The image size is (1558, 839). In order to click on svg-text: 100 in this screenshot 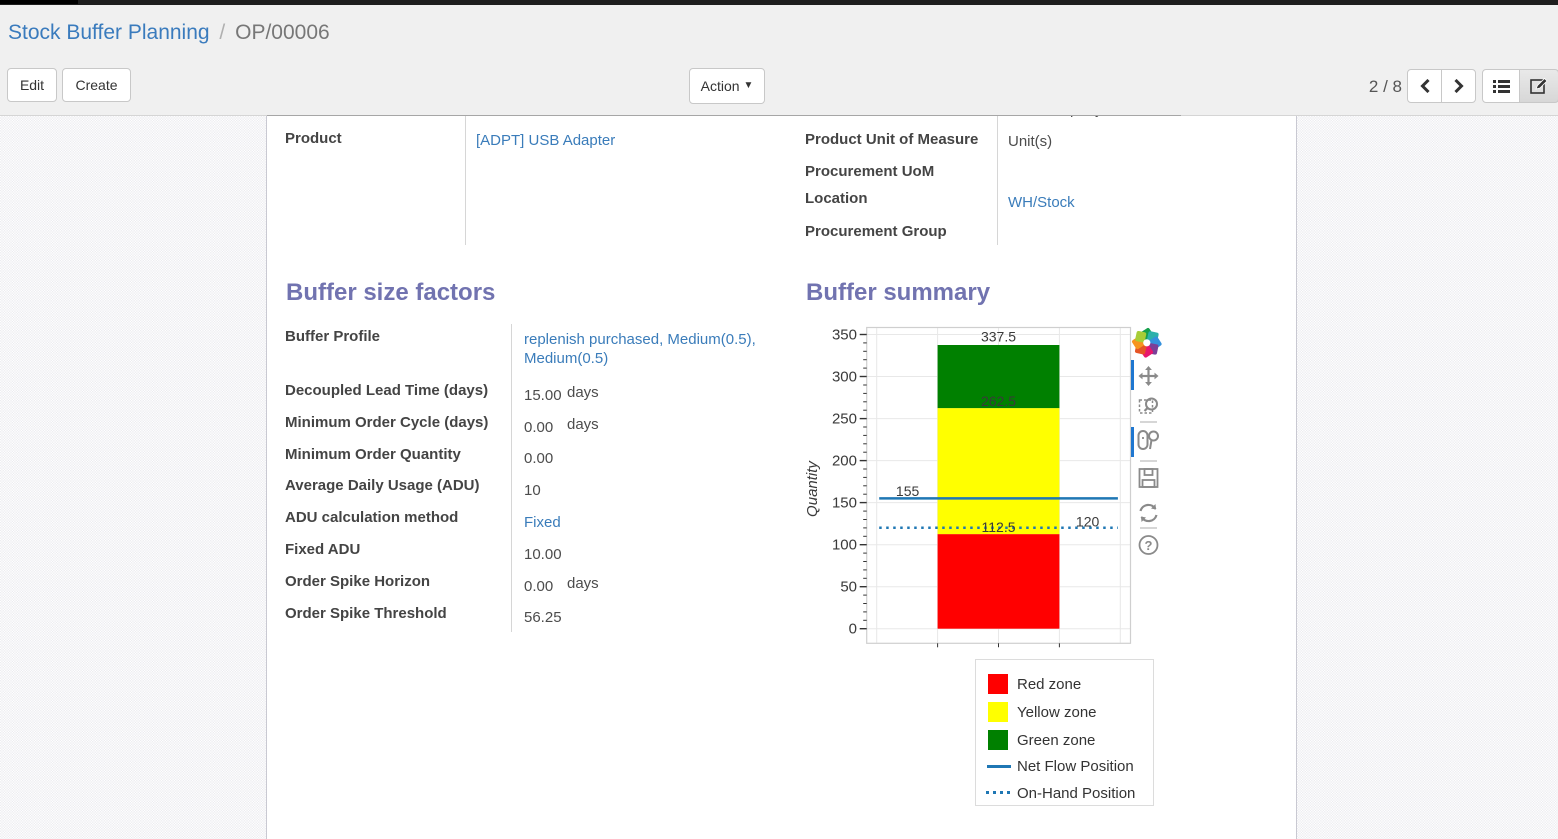, I will do `click(844, 545)`.